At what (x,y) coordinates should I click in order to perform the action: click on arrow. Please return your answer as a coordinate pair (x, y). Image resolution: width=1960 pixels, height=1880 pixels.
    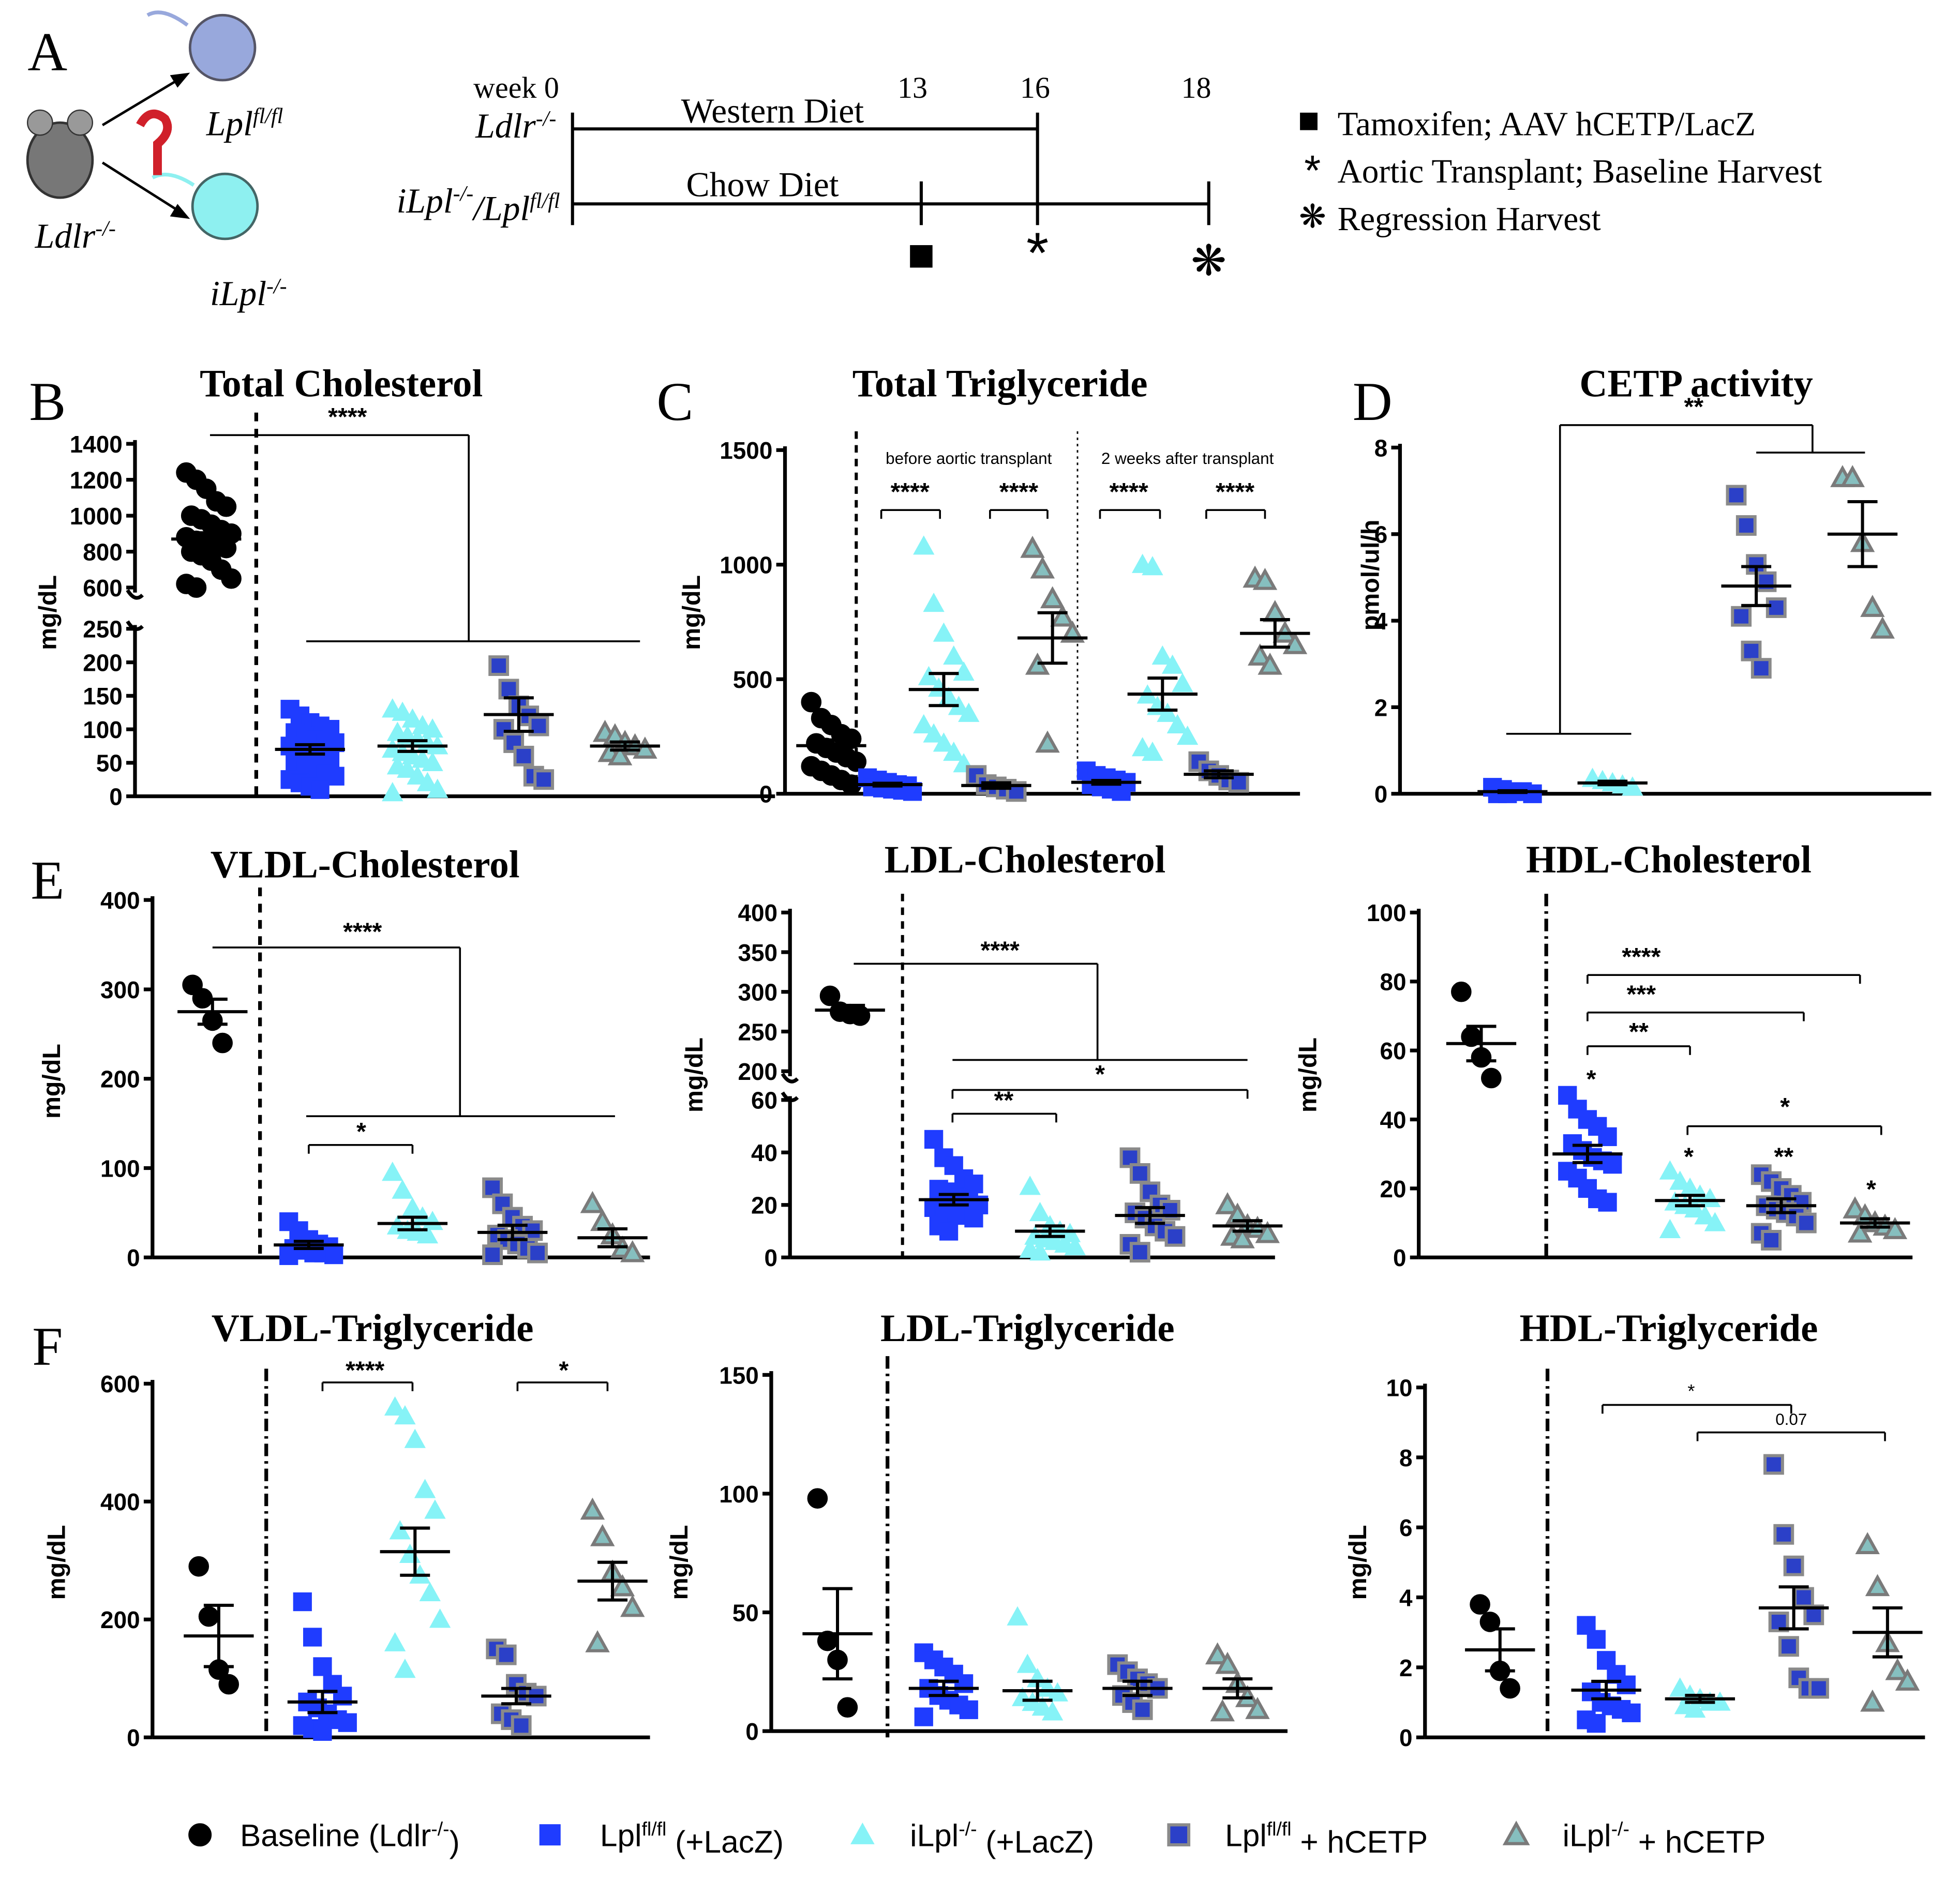
    Looking at the image, I should click on (139, 103).